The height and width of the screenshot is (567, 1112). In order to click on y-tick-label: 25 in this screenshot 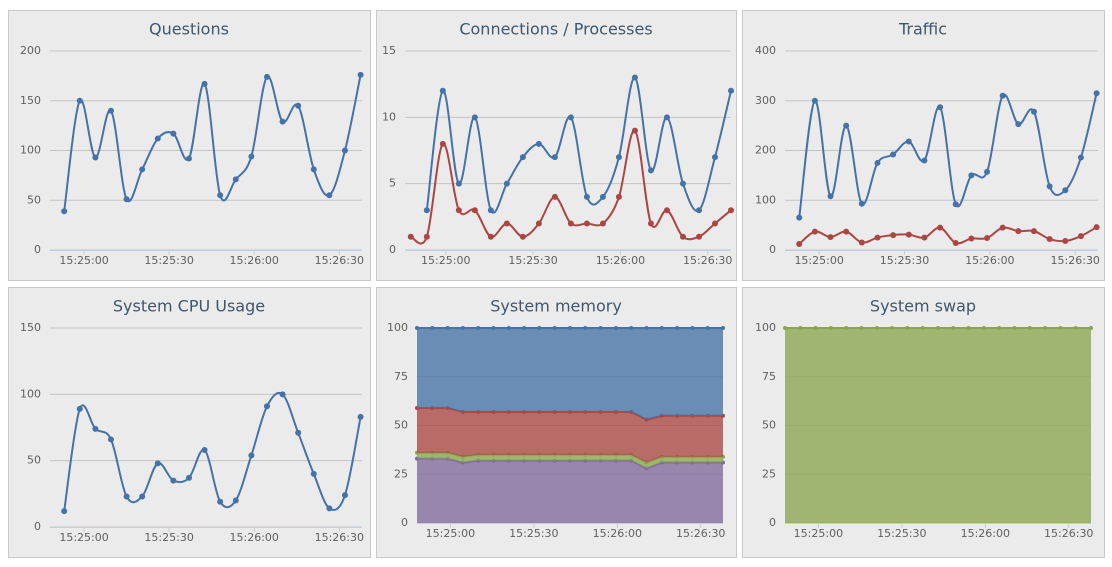, I will do `click(401, 473)`.